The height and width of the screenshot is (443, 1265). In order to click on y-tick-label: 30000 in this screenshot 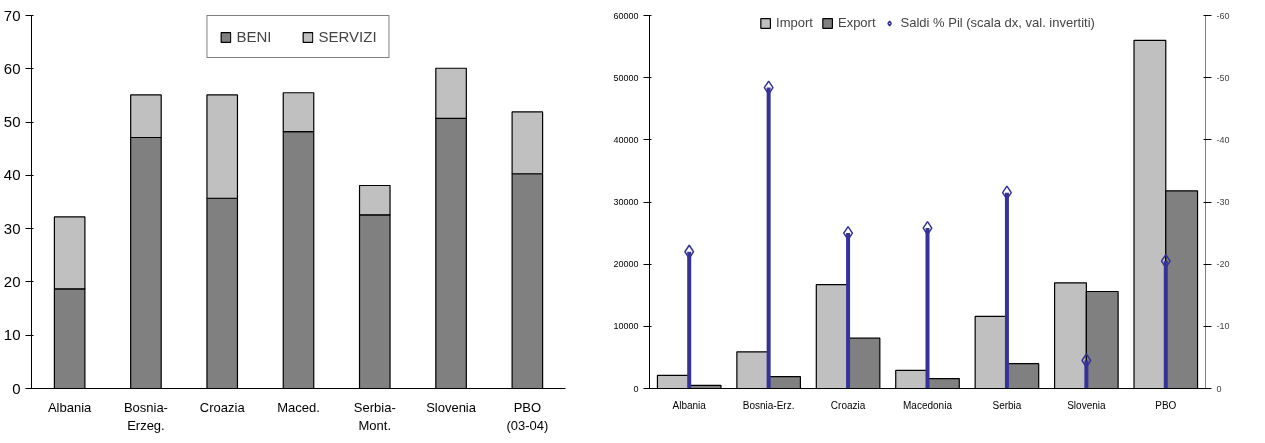, I will do `click(626, 202)`.